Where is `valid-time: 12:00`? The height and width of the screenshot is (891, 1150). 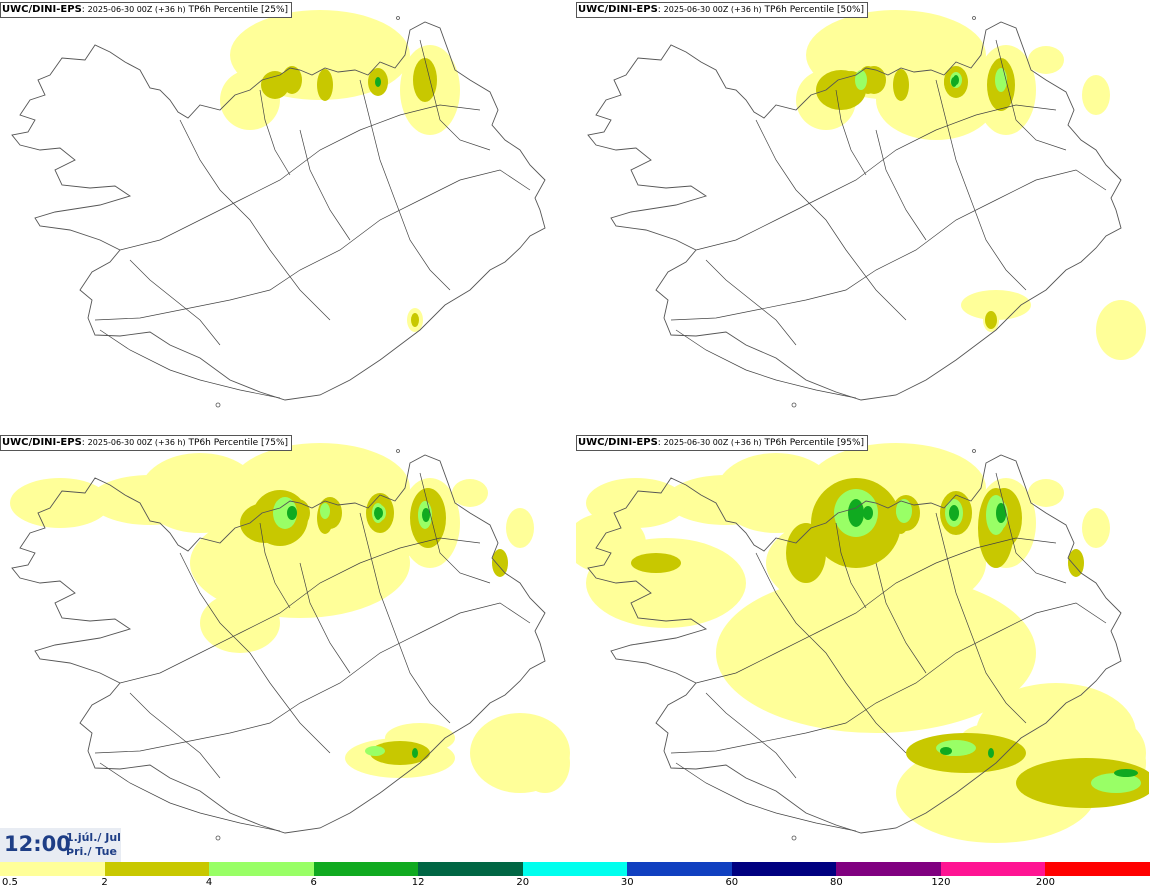
valid-time: 12:00 is located at coordinates (37, 844).